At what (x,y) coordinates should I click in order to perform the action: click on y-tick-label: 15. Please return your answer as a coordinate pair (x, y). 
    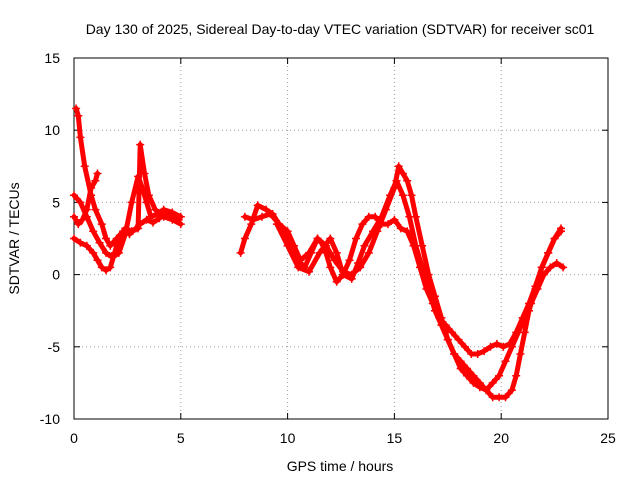
    Looking at the image, I should click on (52, 58).